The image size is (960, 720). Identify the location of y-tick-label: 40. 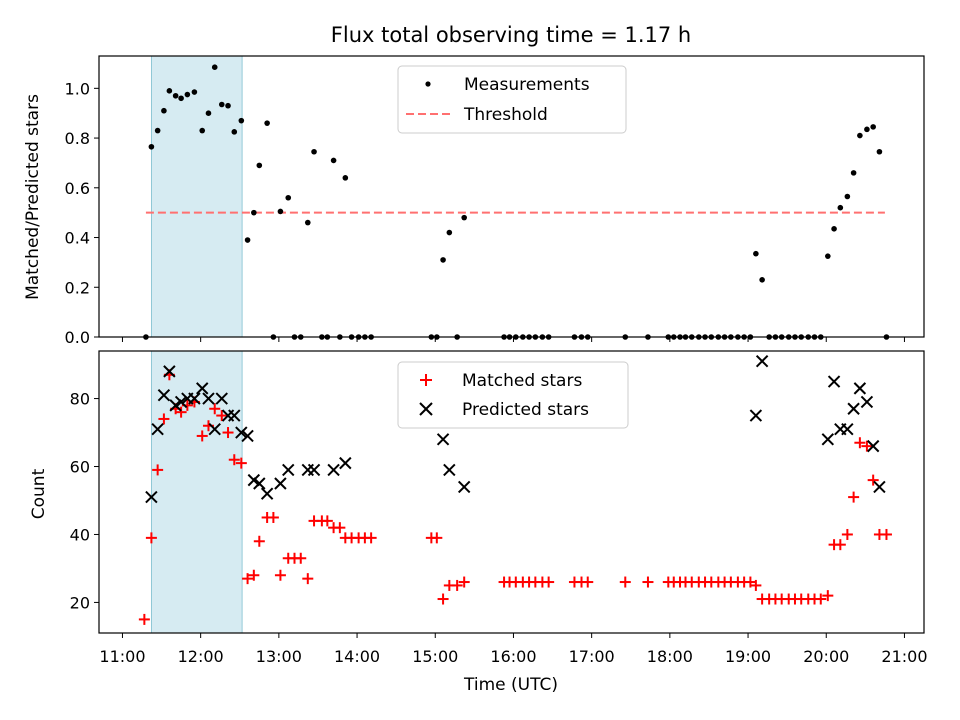
(80, 534).